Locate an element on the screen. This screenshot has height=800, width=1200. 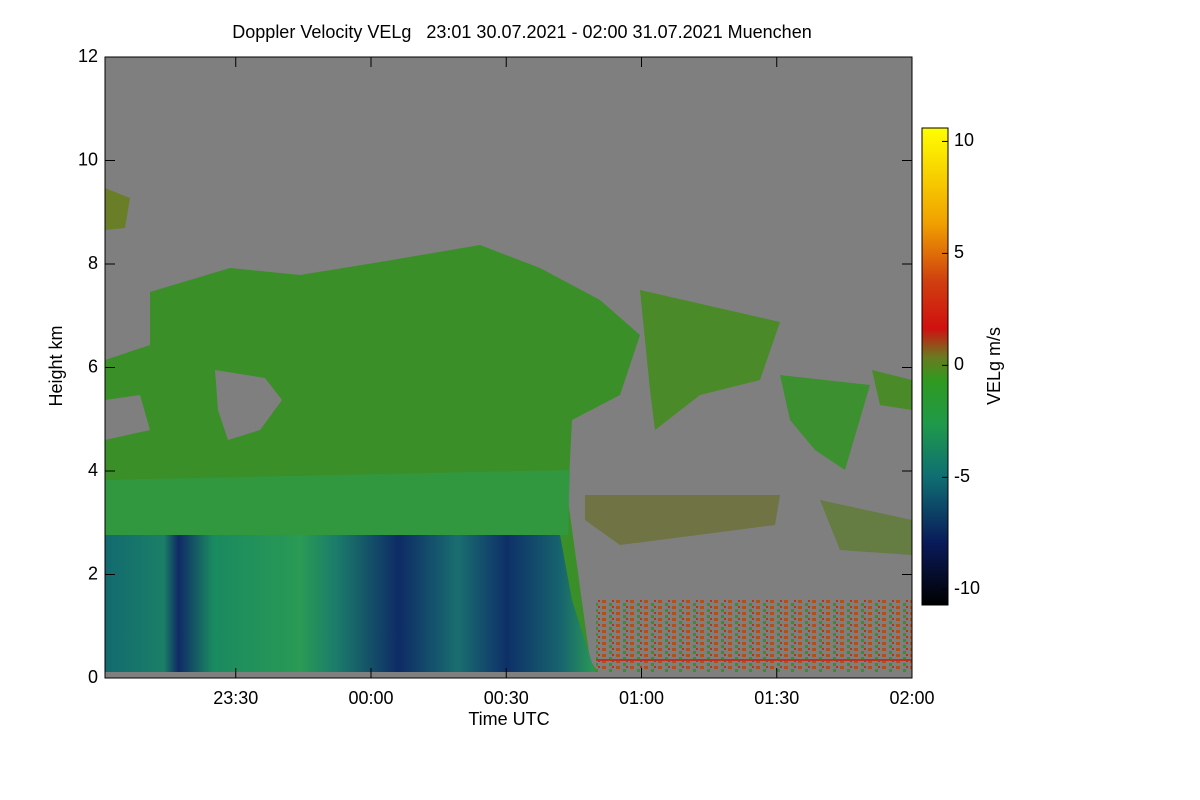
y-tick-label: 10 is located at coordinates (88, 159).